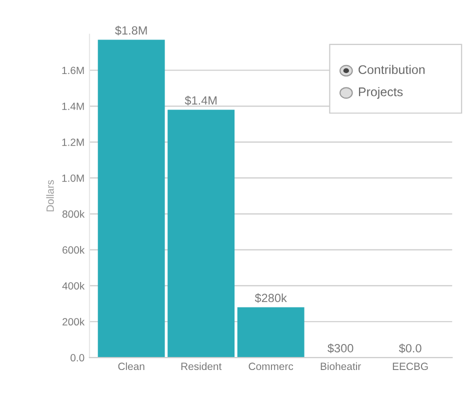 Image resolution: width=471 pixels, height=404 pixels. I want to click on data-label: $280k, so click(270, 298).